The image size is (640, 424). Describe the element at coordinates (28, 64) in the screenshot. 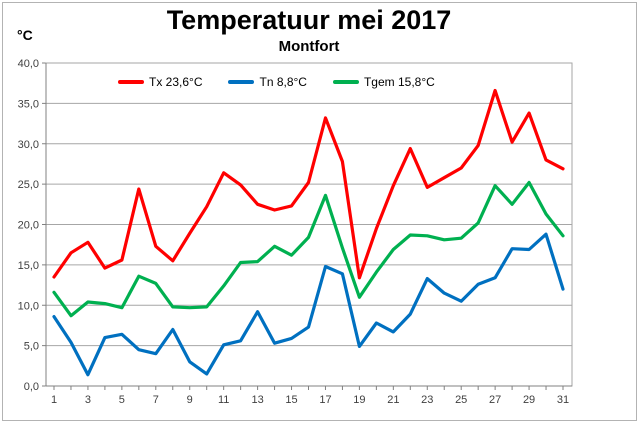

I see `svg-text: 40,0` at that location.